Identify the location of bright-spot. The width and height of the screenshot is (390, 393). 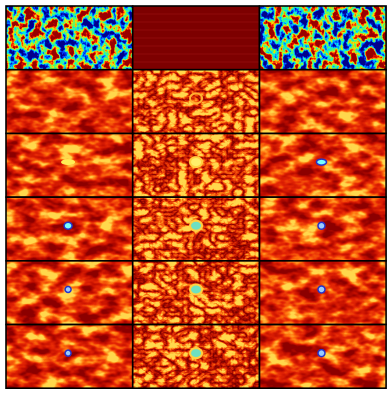
(68, 162).